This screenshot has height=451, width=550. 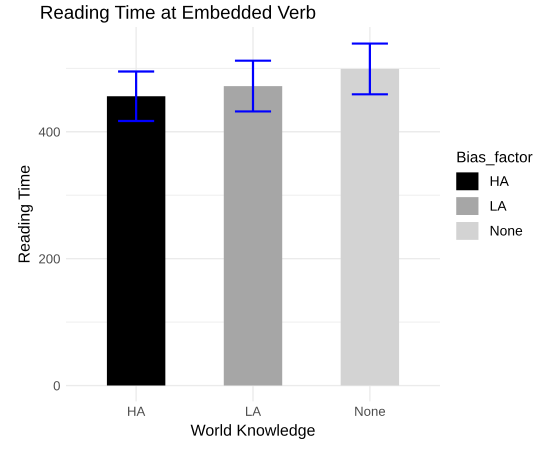 I want to click on y-axis-title: Reading Time, so click(x=25, y=214).